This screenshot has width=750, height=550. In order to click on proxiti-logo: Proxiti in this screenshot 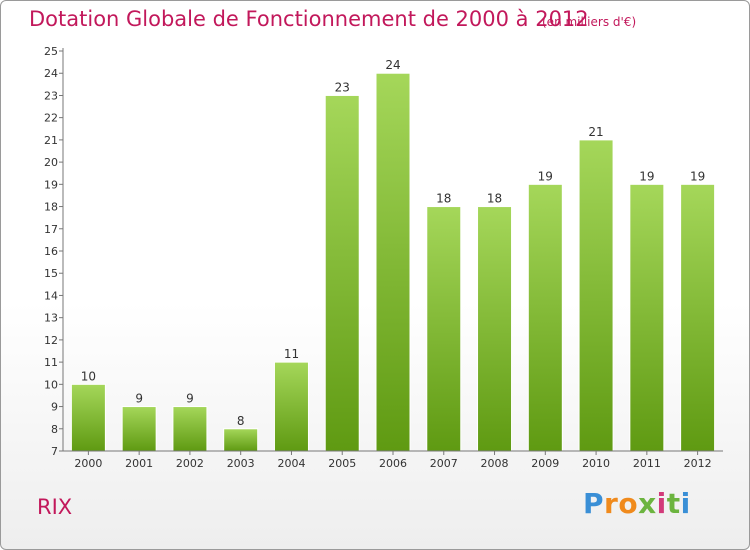, I will do `click(637, 503)`.